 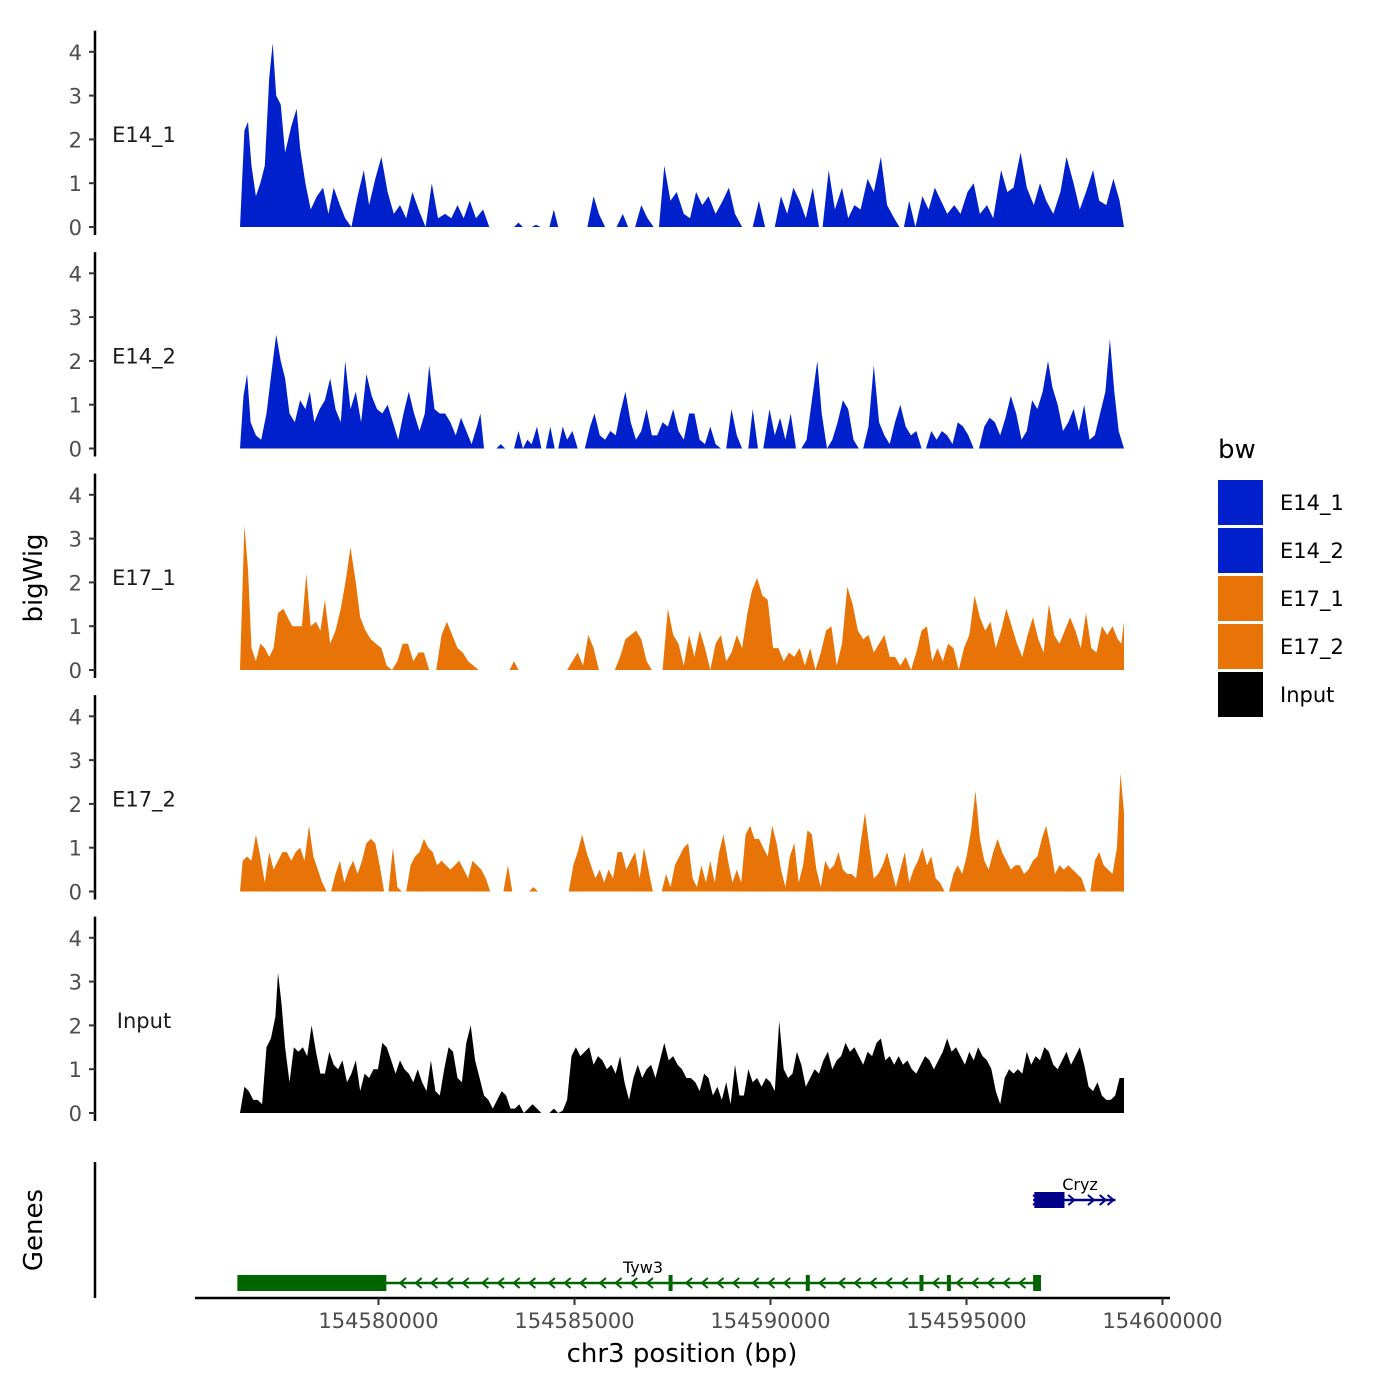 What do you see at coordinates (1312, 503) in the screenshot?
I see `legend-label: E14_1` at bounding box center [1312, 503].